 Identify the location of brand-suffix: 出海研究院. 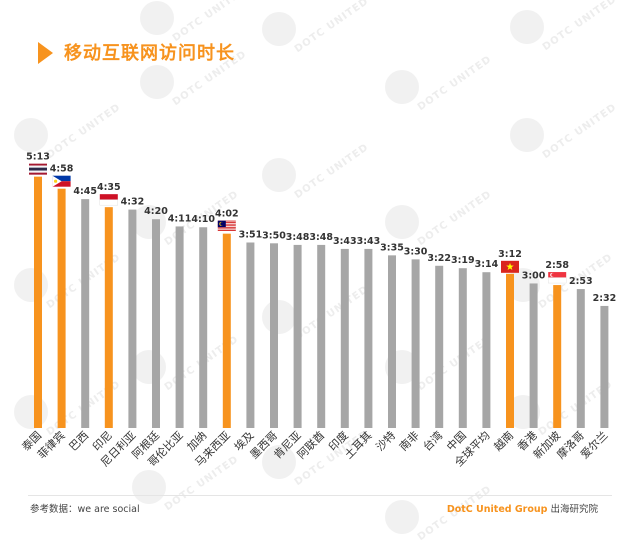
(572, 509).